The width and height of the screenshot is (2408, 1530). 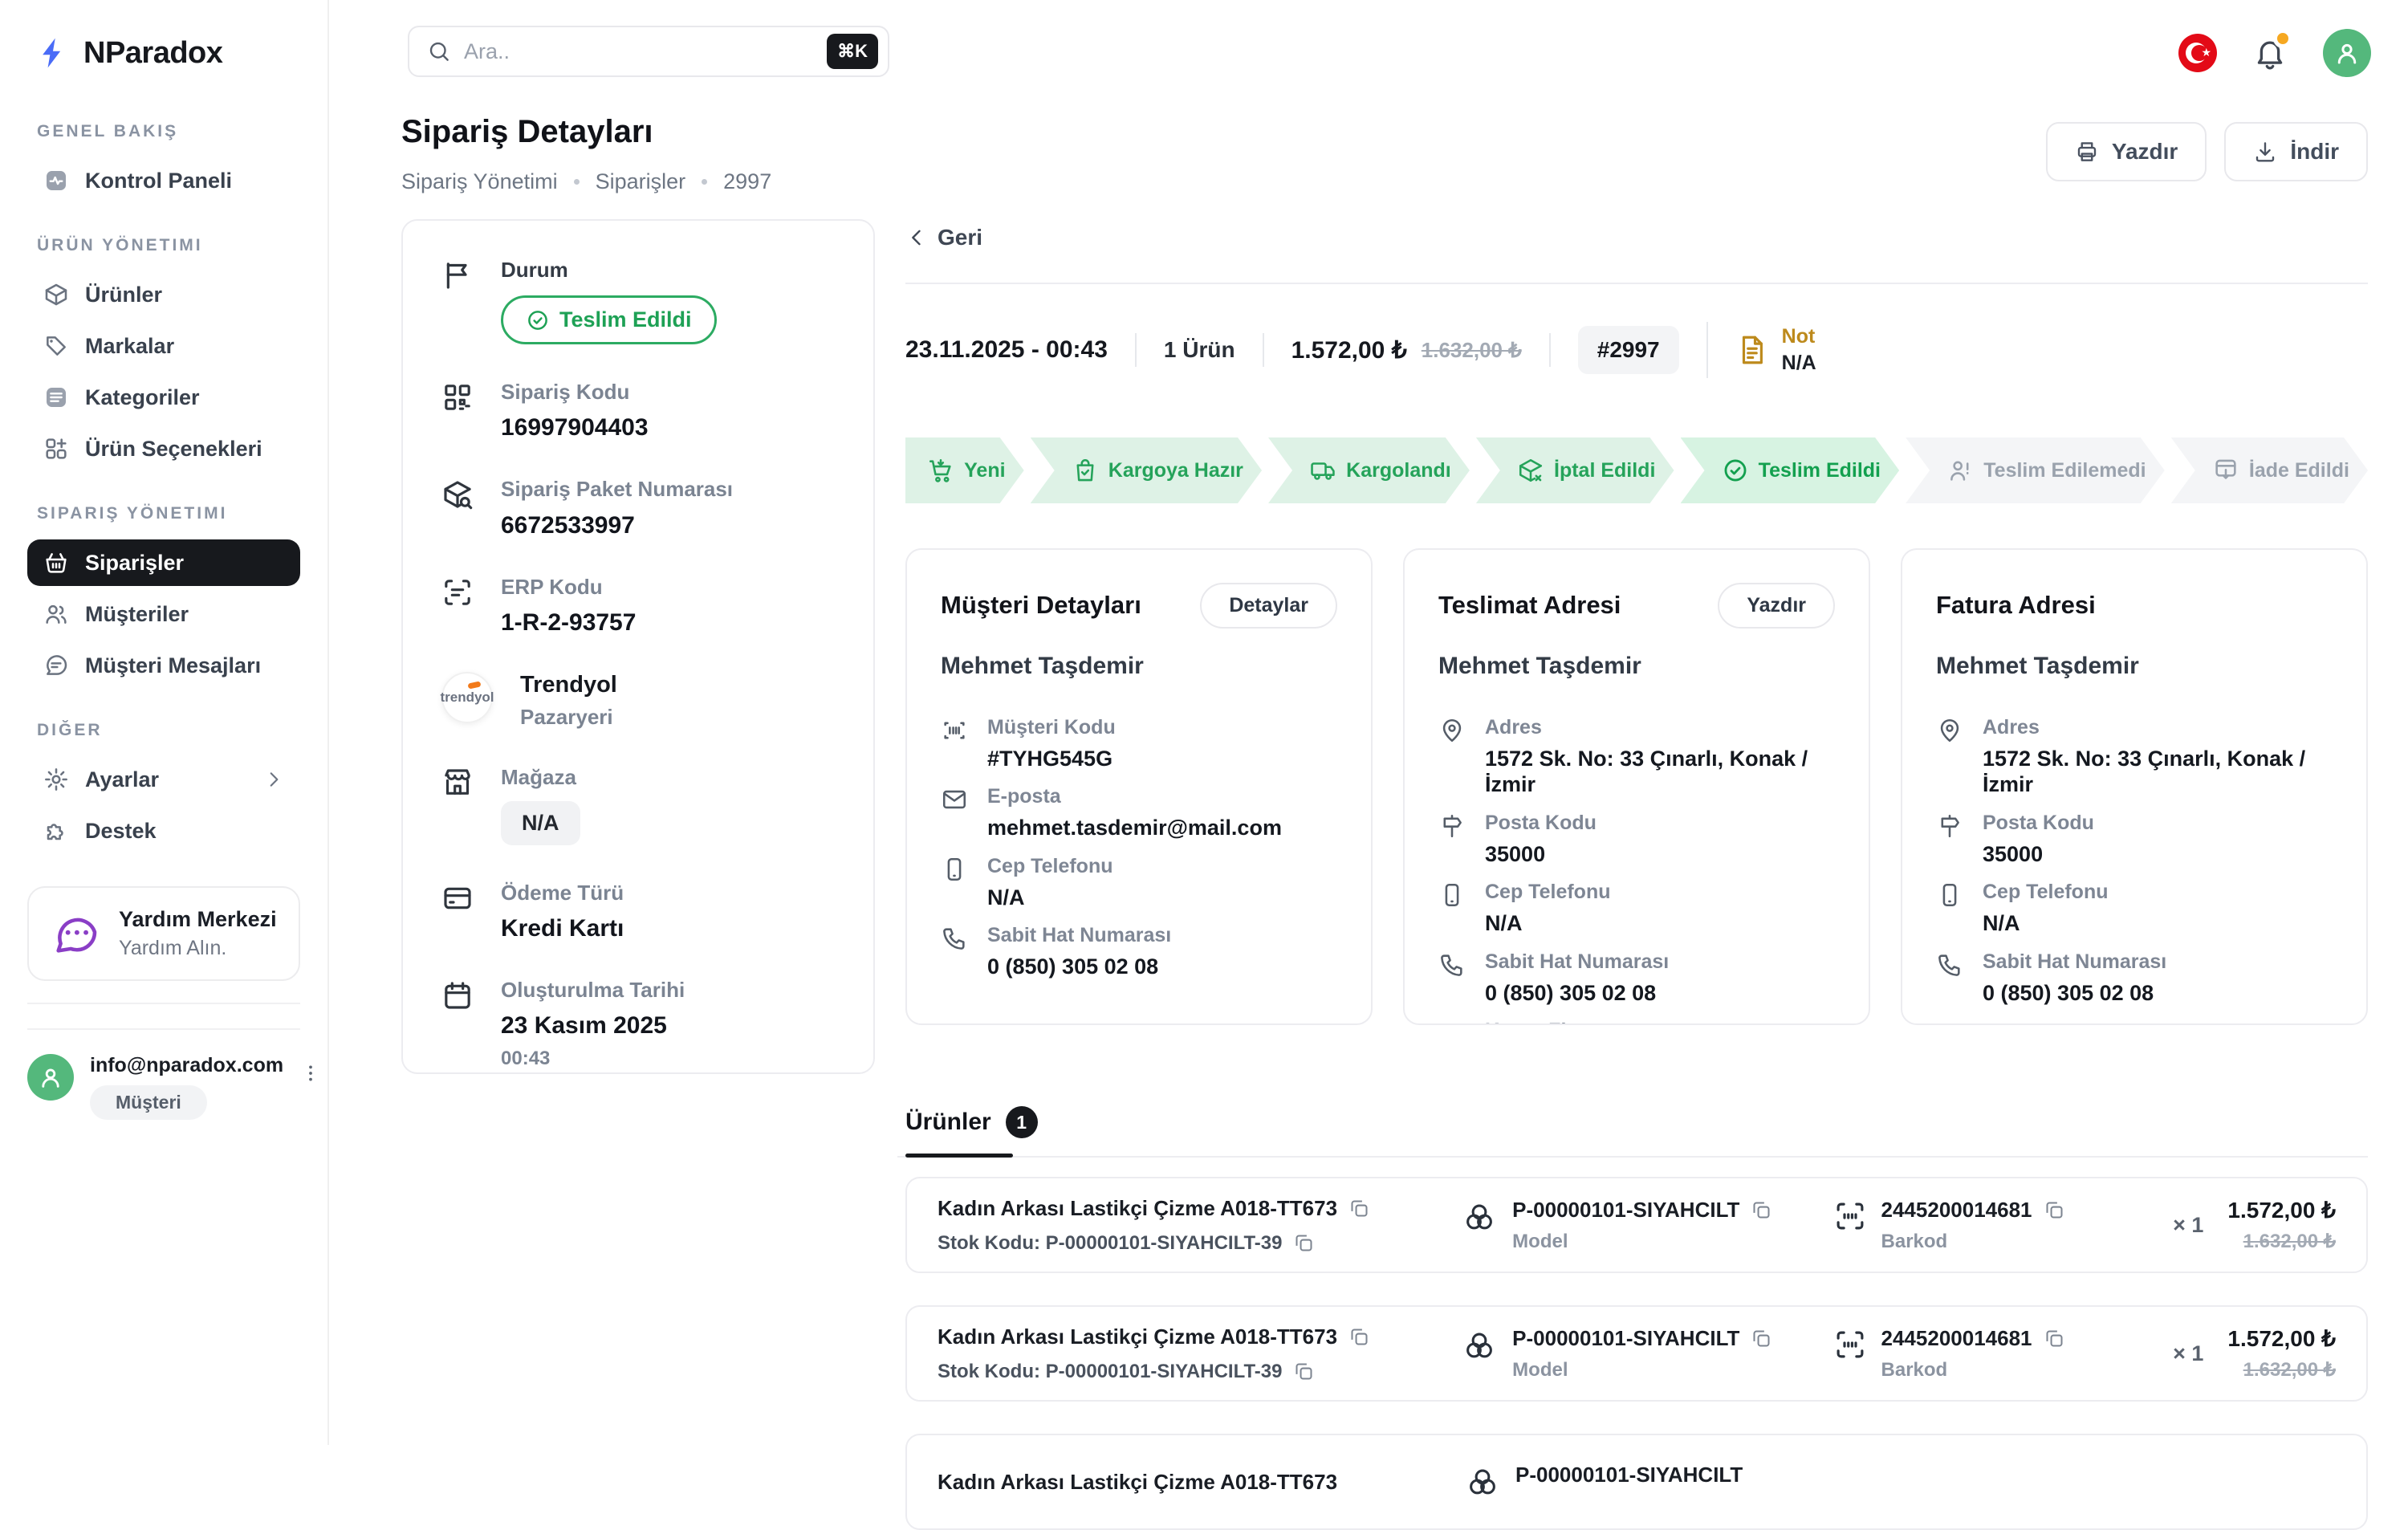 I want to click on store-label: Mağaza, so click(x=538, y=776).